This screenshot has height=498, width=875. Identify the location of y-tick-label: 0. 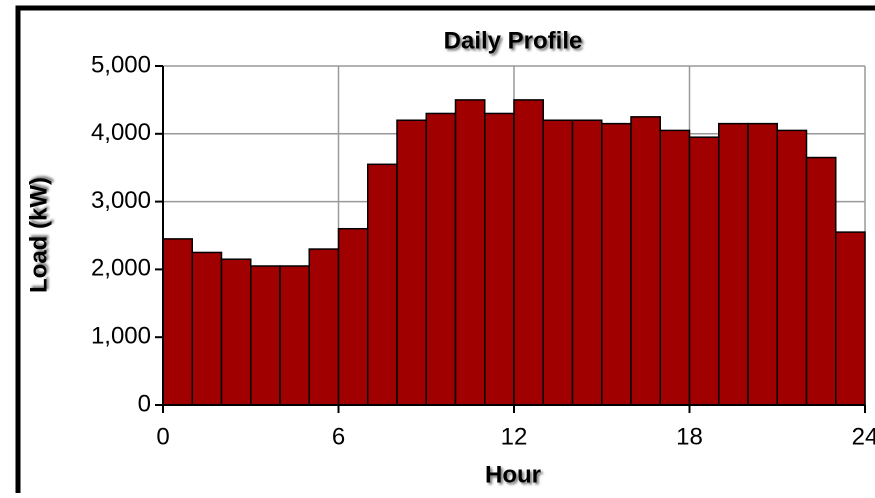
(144, 403).